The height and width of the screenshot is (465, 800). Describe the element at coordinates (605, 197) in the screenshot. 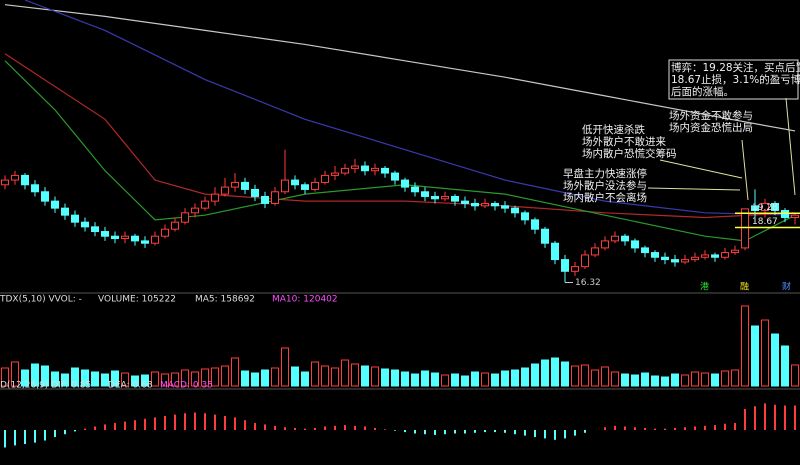

I see `annotation: 场内散户不会离场` at that location.